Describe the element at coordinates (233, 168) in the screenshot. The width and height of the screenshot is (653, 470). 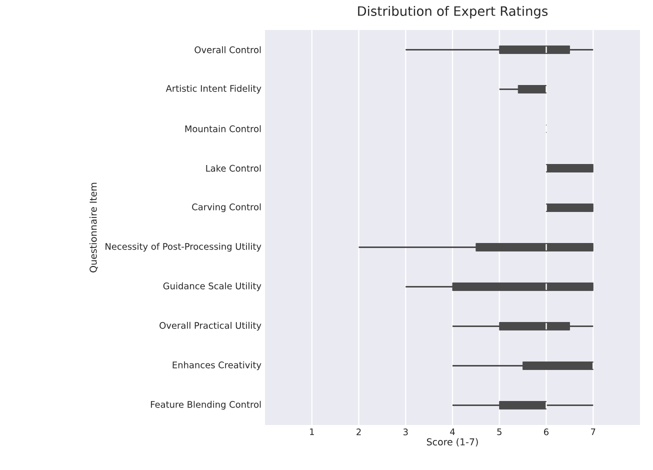
I see `y-tick-label: Lake Control` at that location.